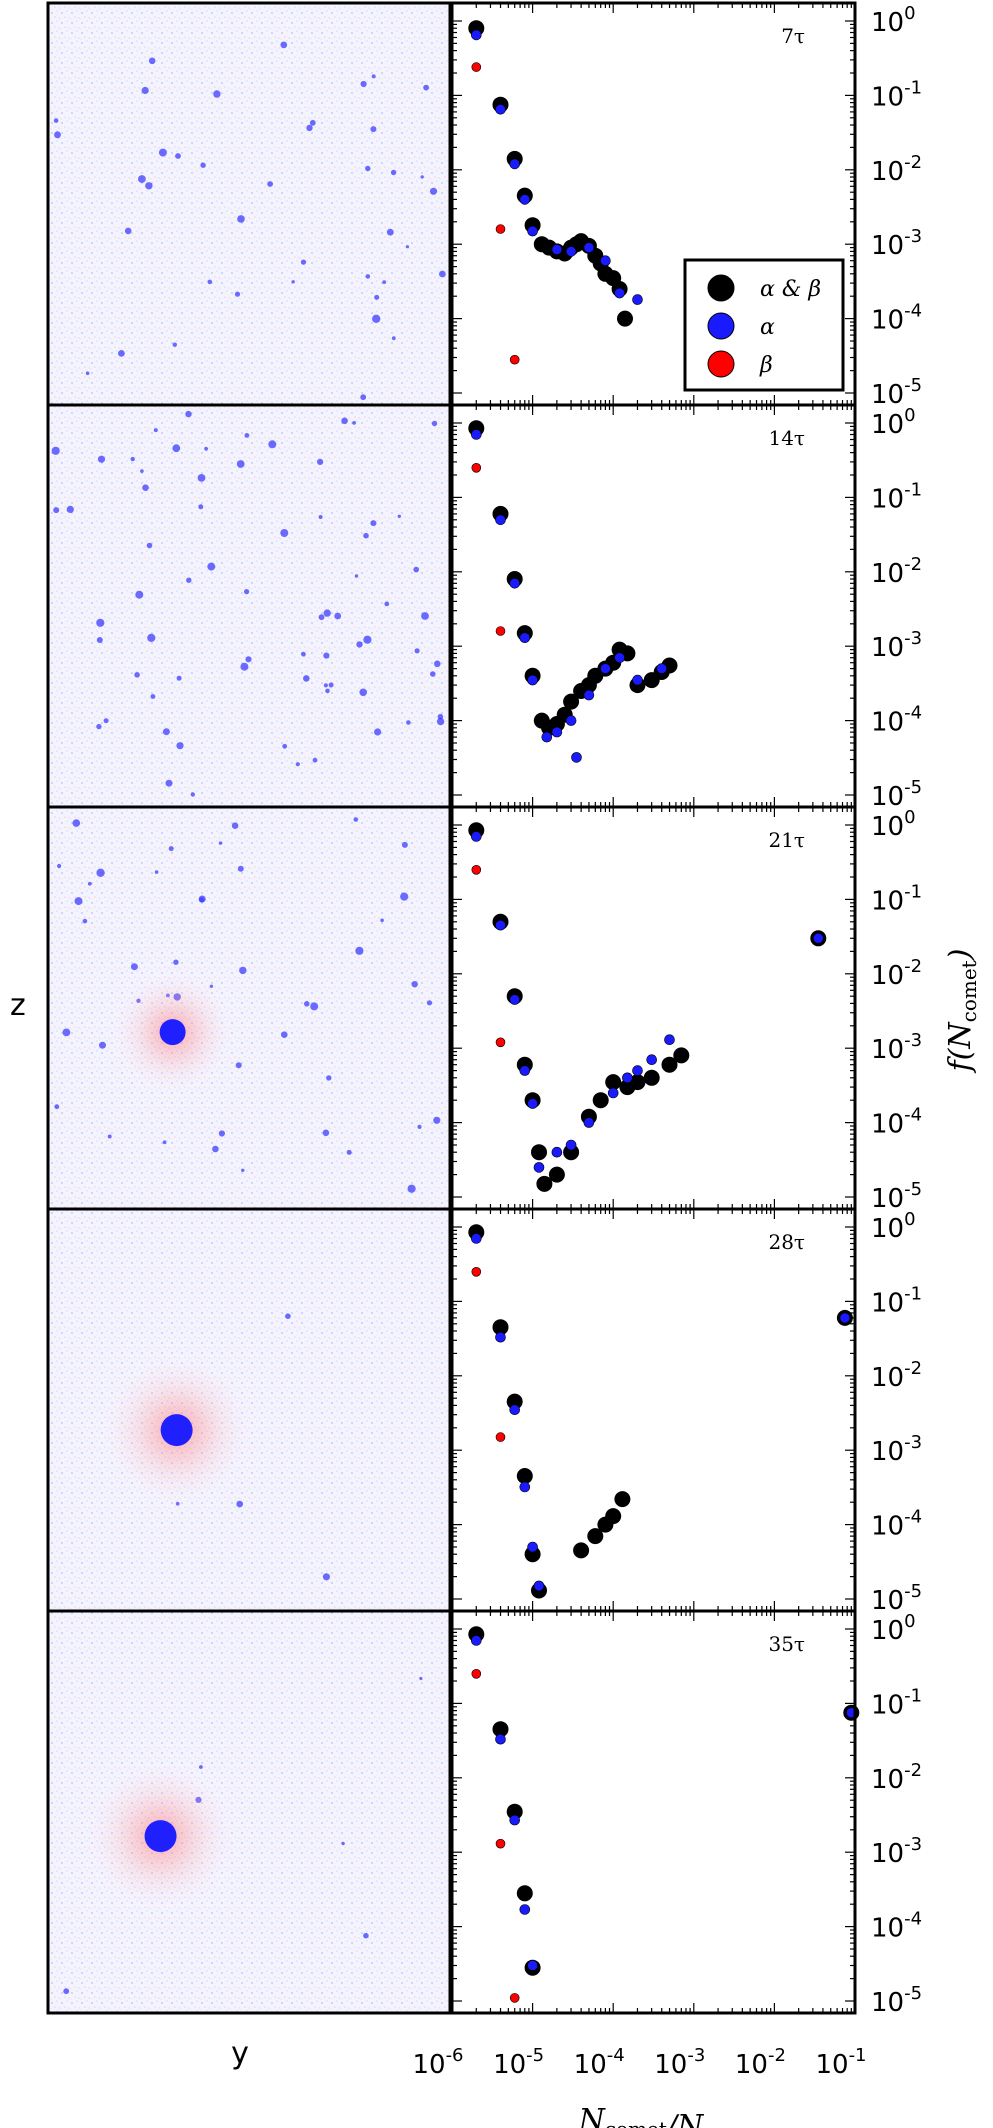 The image size is (993, 2128). What do you see at coordinates (176, 1430) in the screenshot?
I see `comet-core` at bounding box center [176, 1430].